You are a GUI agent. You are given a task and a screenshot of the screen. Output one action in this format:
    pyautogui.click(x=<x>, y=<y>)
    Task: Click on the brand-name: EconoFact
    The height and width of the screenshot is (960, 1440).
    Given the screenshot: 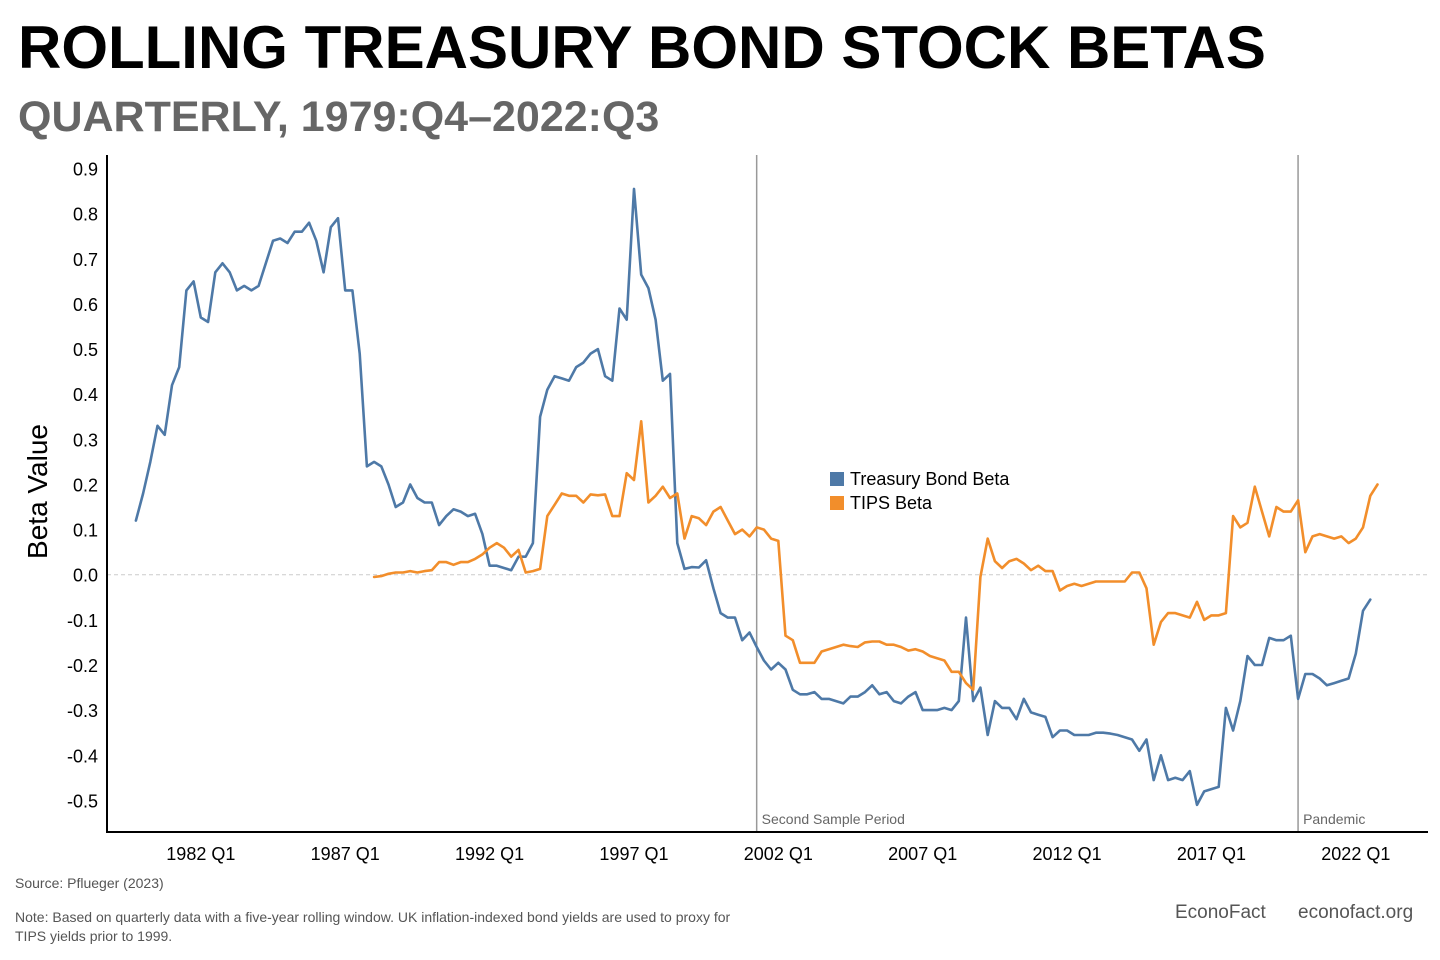 What is the action you would take?
    pyautogui.click(x=1220, y=912)
    